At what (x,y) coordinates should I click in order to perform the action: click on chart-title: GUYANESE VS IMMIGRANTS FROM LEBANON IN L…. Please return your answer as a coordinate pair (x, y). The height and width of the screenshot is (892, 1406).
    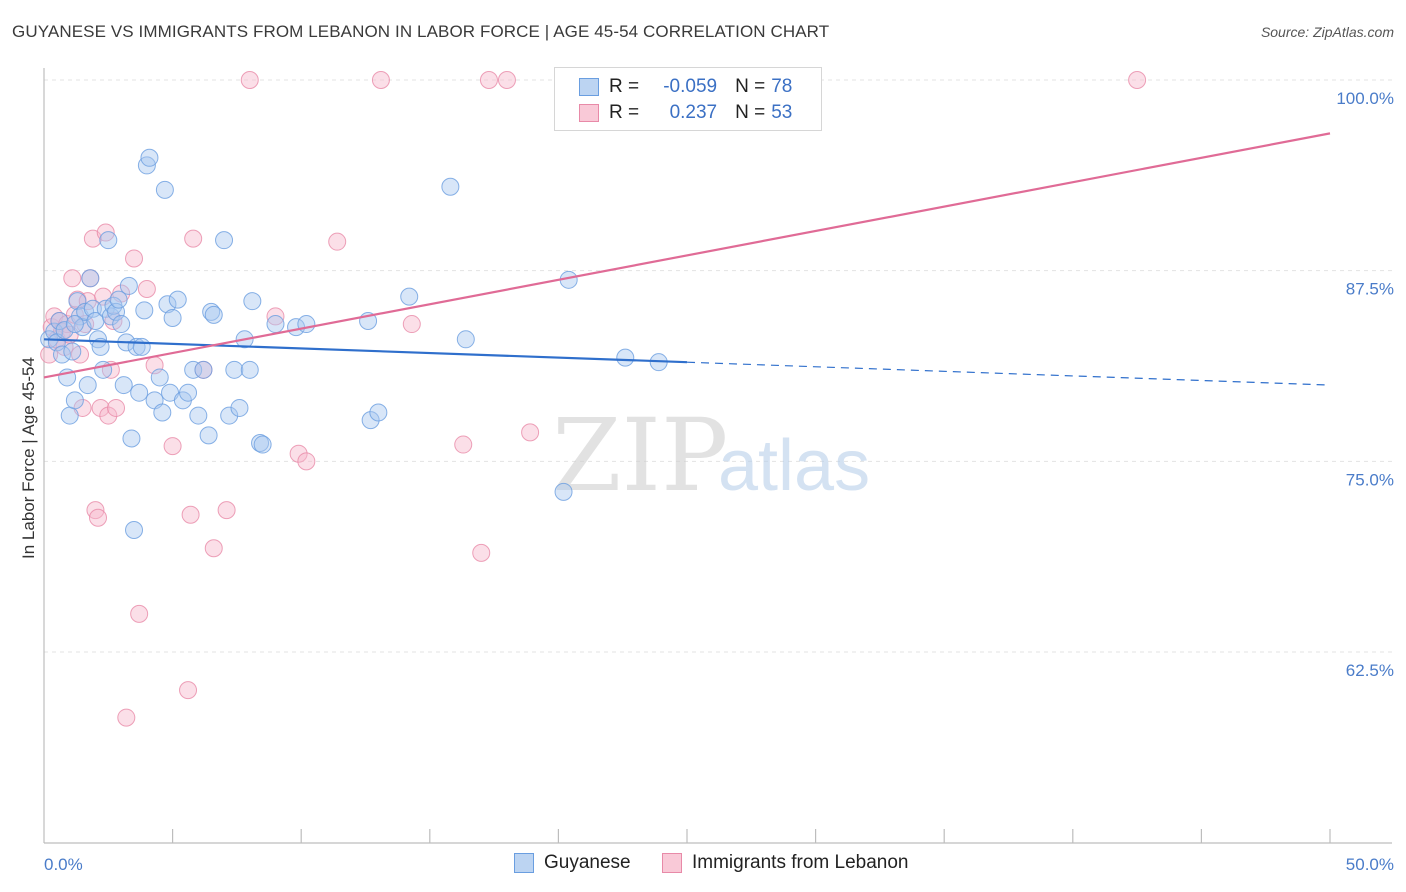
    Looking at the image, I should click on (421, 31).